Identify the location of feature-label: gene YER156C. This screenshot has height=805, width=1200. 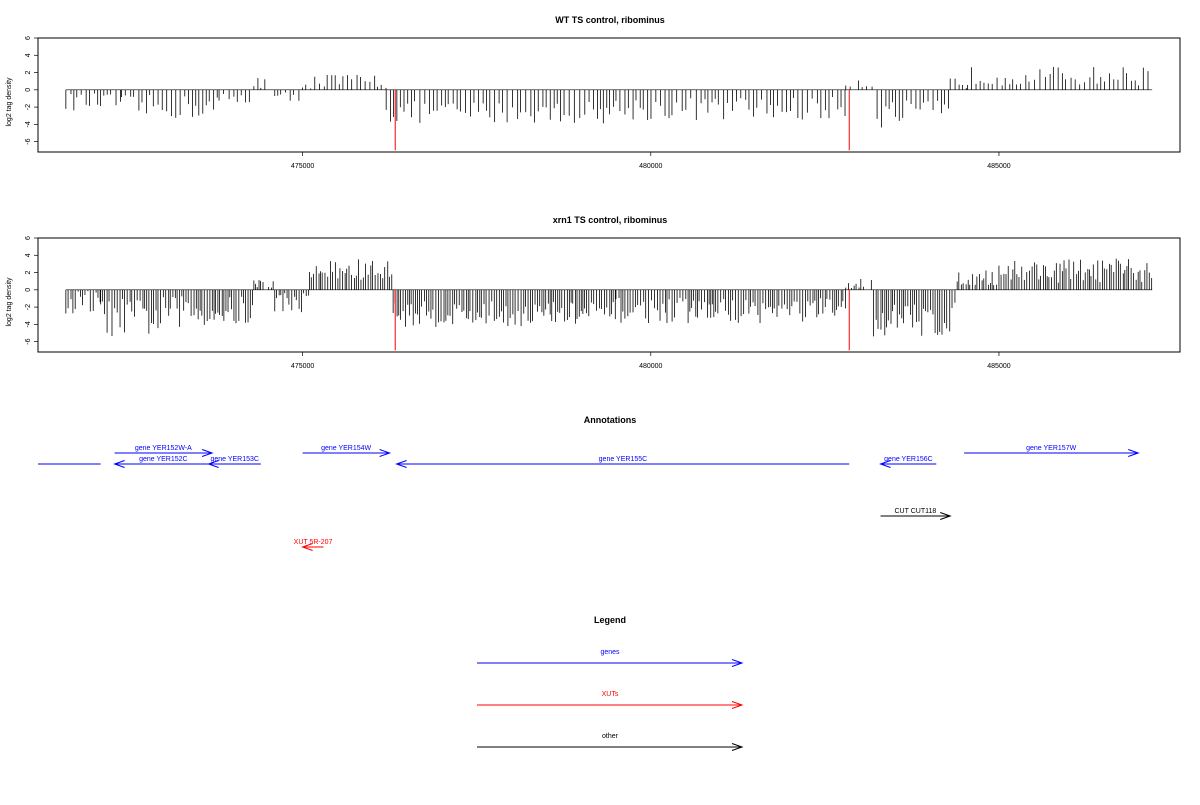
(908, 459).